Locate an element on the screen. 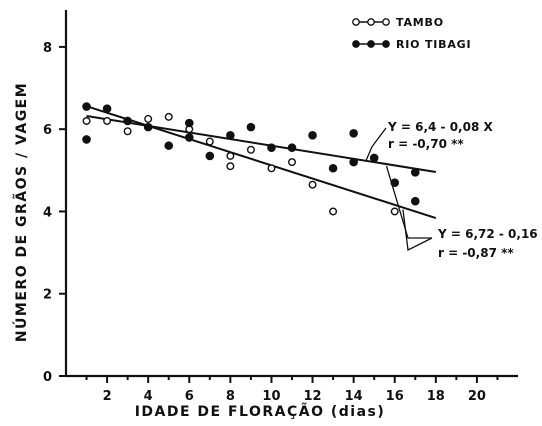 The image size is (542, 426). y-tick-label: 8 is located at coordinates (47, 48).